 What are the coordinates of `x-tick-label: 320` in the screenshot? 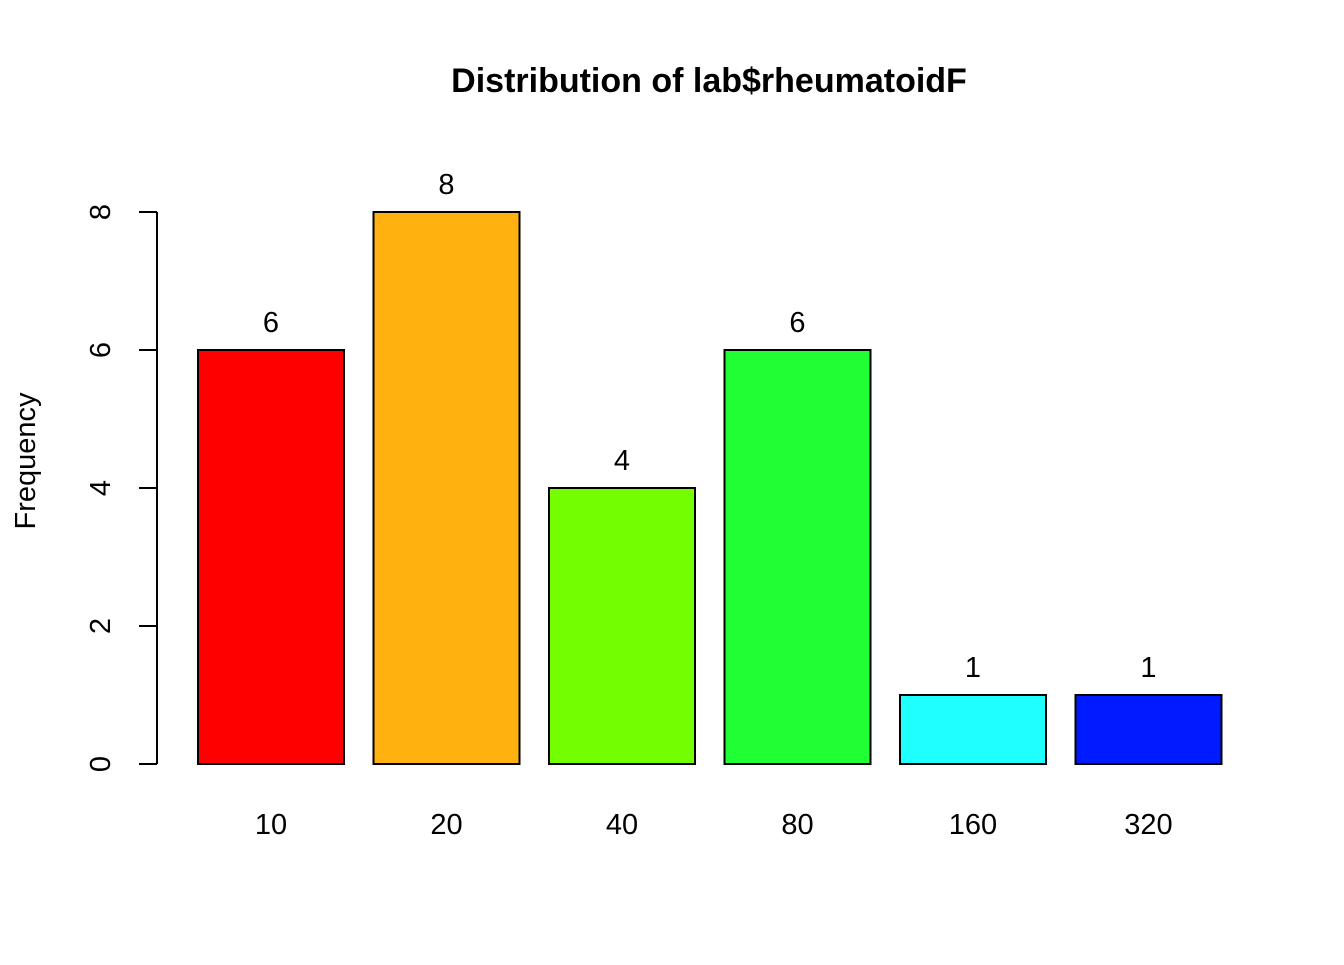 It's located at (1148, 825).